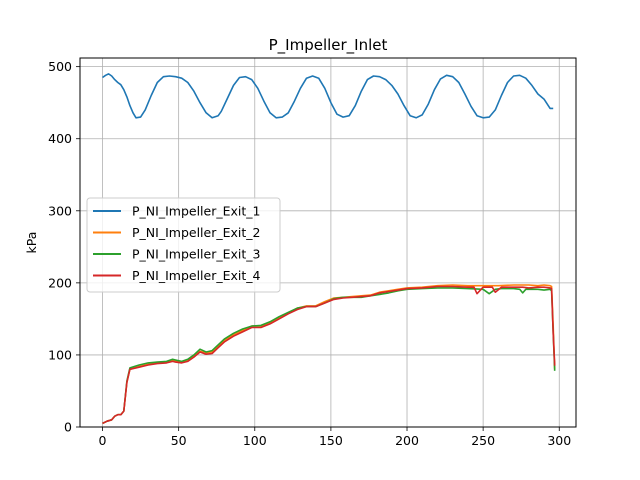  I want to click on y-tick-label: 200, so click(60, 282).